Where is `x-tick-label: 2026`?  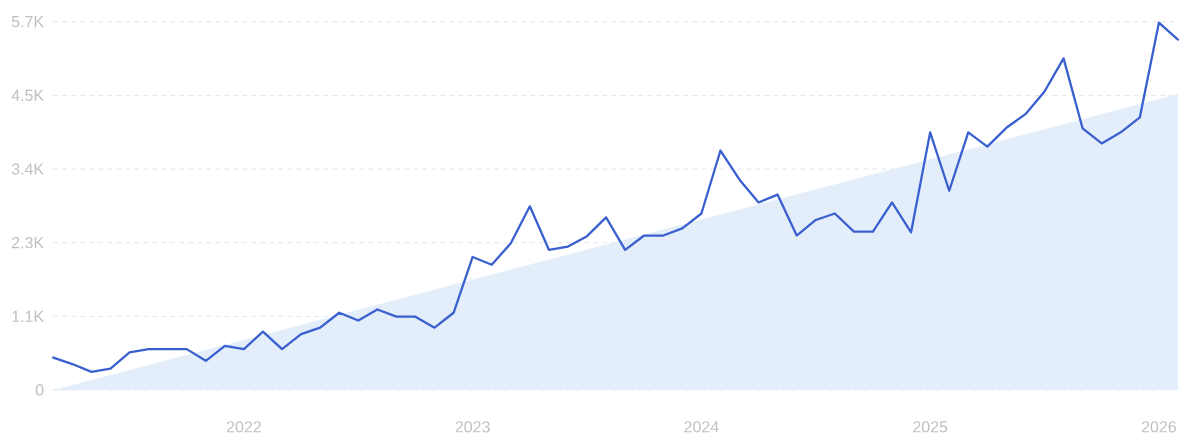
x-tick-label: 2026 is located at coordinates (1158, 427).